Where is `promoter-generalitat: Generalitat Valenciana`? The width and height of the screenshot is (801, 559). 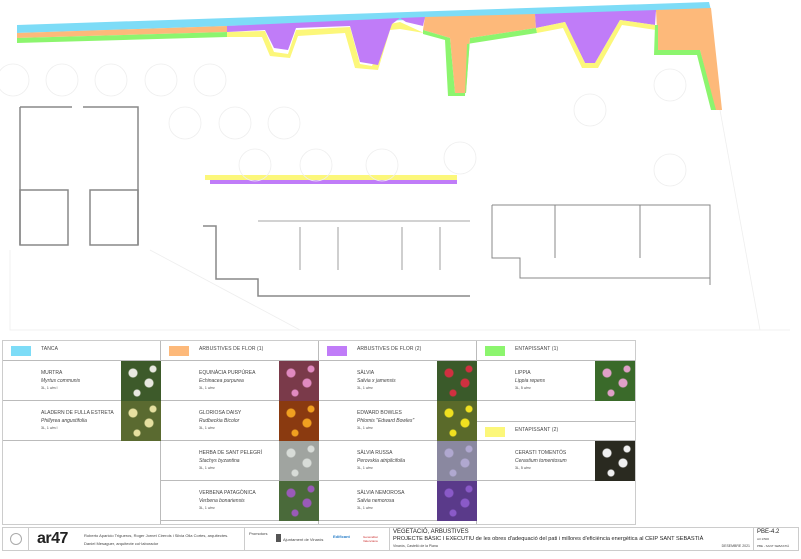 promoter-generalitat: Generalitat Valenciana is located at coordinates (370, 539).